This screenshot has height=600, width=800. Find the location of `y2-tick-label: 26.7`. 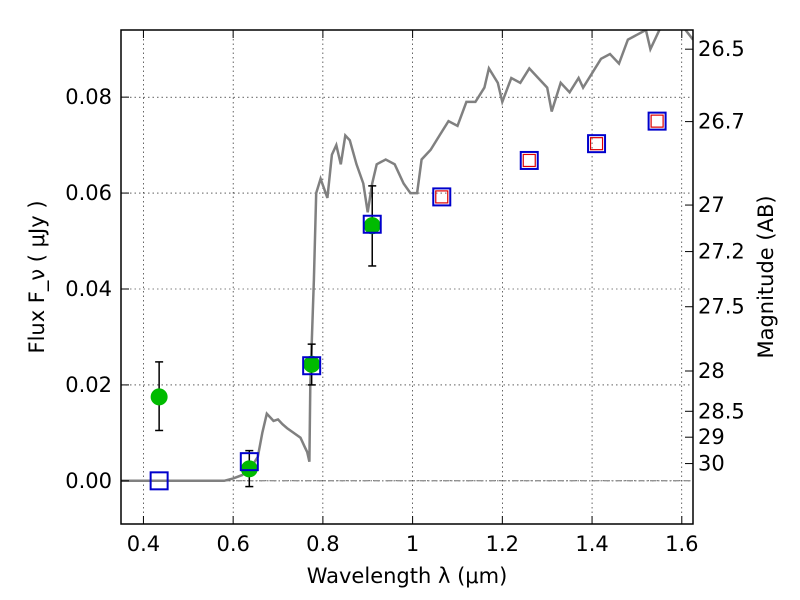

y2-tick-label: 26.7 is located at coordinates (721, 122).